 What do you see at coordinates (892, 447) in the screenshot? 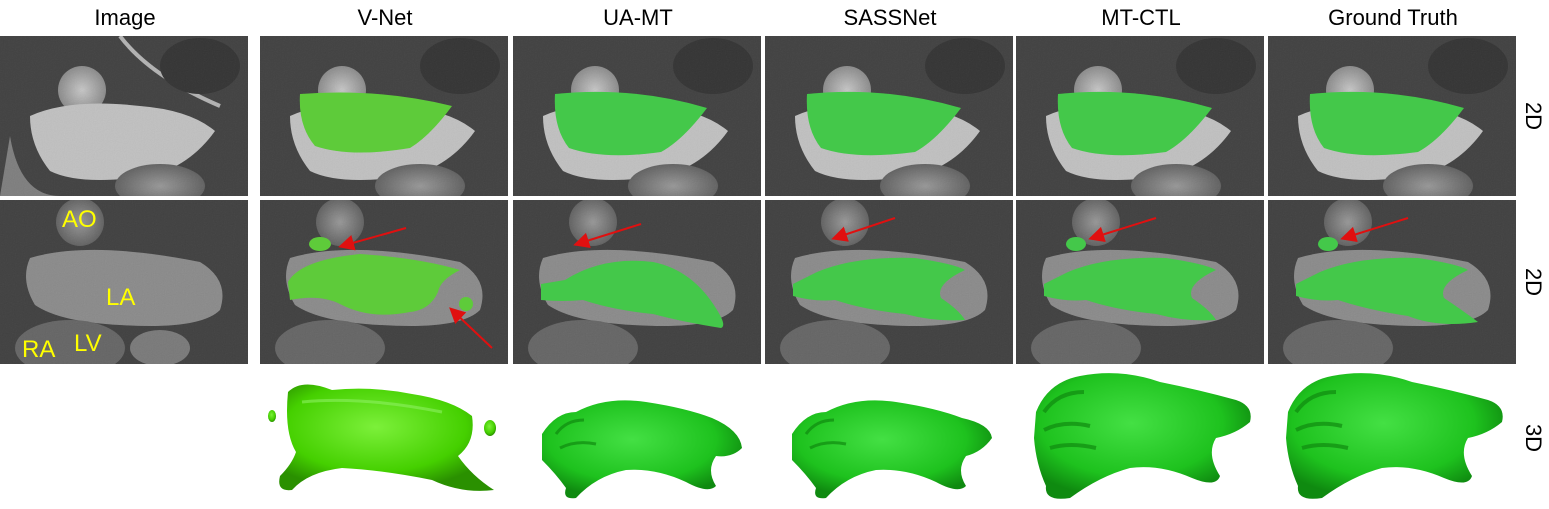
I see `render-3d-sassnet` at bounding box center [892, 447].